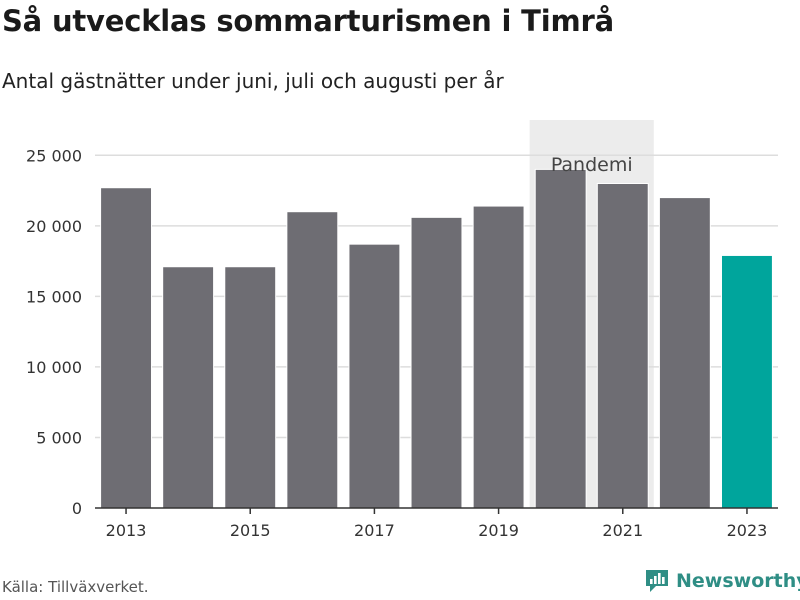  Describe the element at coordinates (54, 296) in the screenshot. I see `y-tick-label: 15 000` at that location.